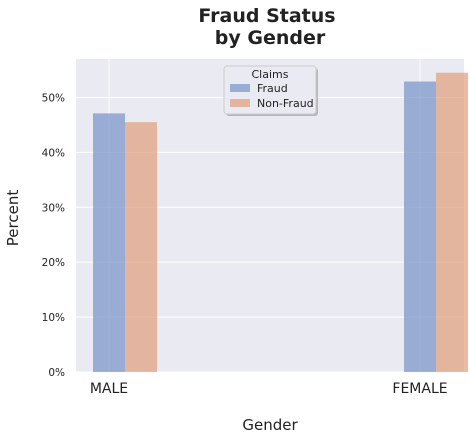 The width and height of the screenshot is (470, 439). I want to click on x-axis-label: Gender, so click(270, 425).